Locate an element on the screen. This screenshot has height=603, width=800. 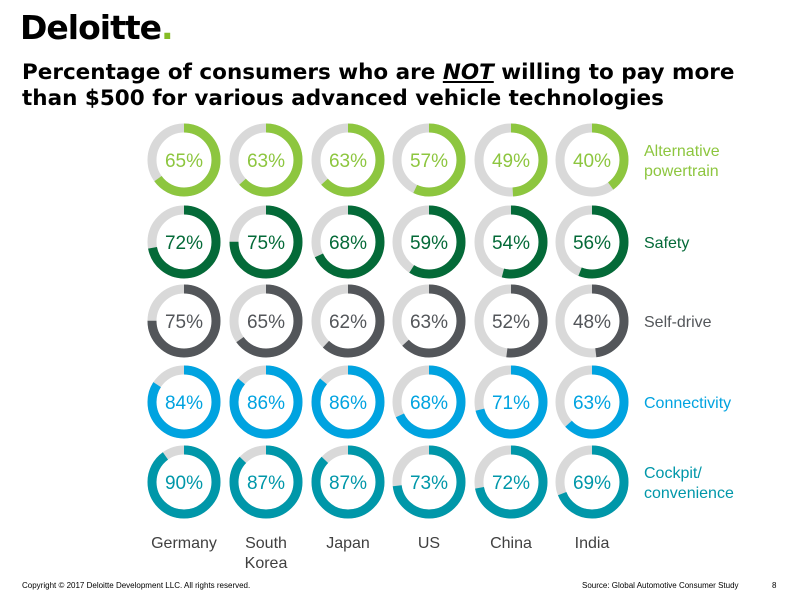
donut-arc-safety-germany is located at coordinates (184, 242).